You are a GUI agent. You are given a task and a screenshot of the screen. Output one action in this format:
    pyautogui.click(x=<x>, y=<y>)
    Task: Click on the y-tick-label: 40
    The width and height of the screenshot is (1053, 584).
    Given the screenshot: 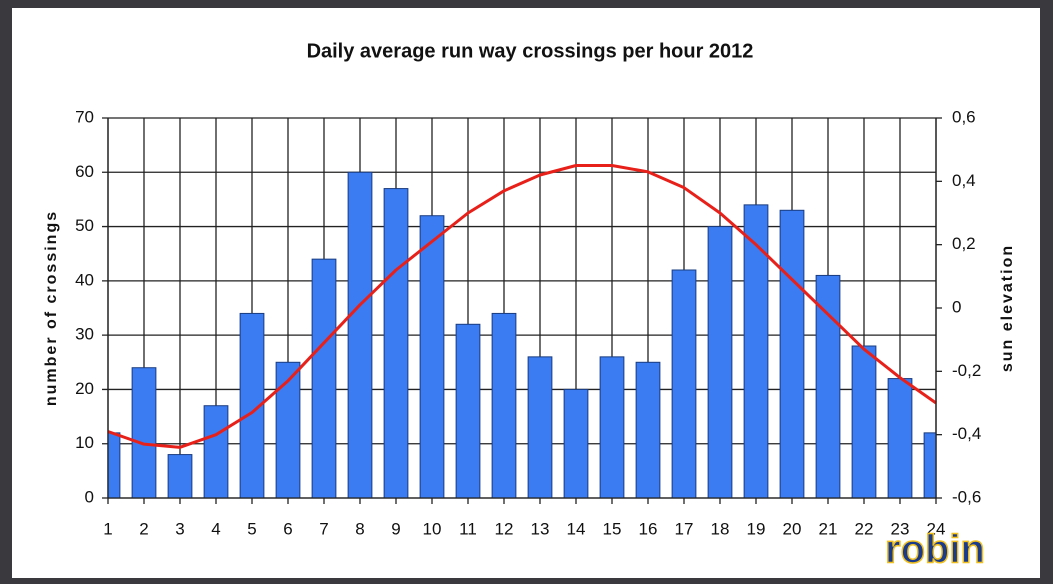 What is the action you would take?
    pyautogui.click(x=84, y=279)
    